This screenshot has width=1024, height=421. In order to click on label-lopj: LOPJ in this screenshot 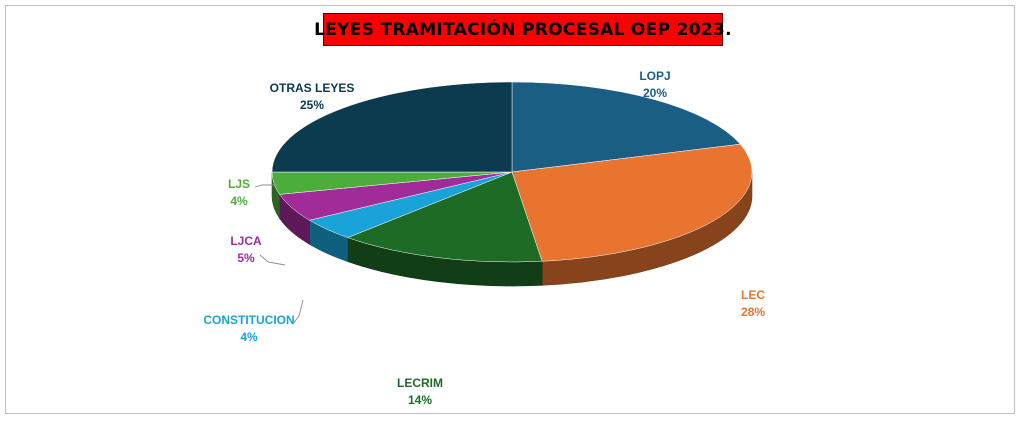, I will do `click(654, 76)`.